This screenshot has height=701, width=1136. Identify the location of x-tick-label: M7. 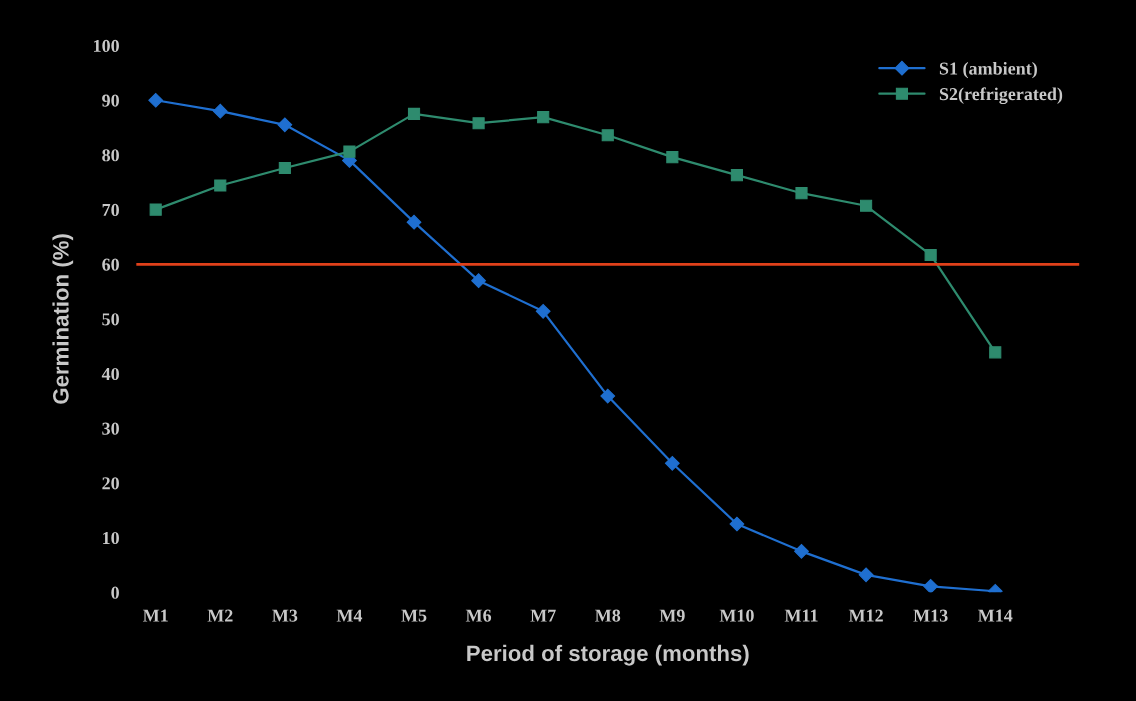
(543, 615).